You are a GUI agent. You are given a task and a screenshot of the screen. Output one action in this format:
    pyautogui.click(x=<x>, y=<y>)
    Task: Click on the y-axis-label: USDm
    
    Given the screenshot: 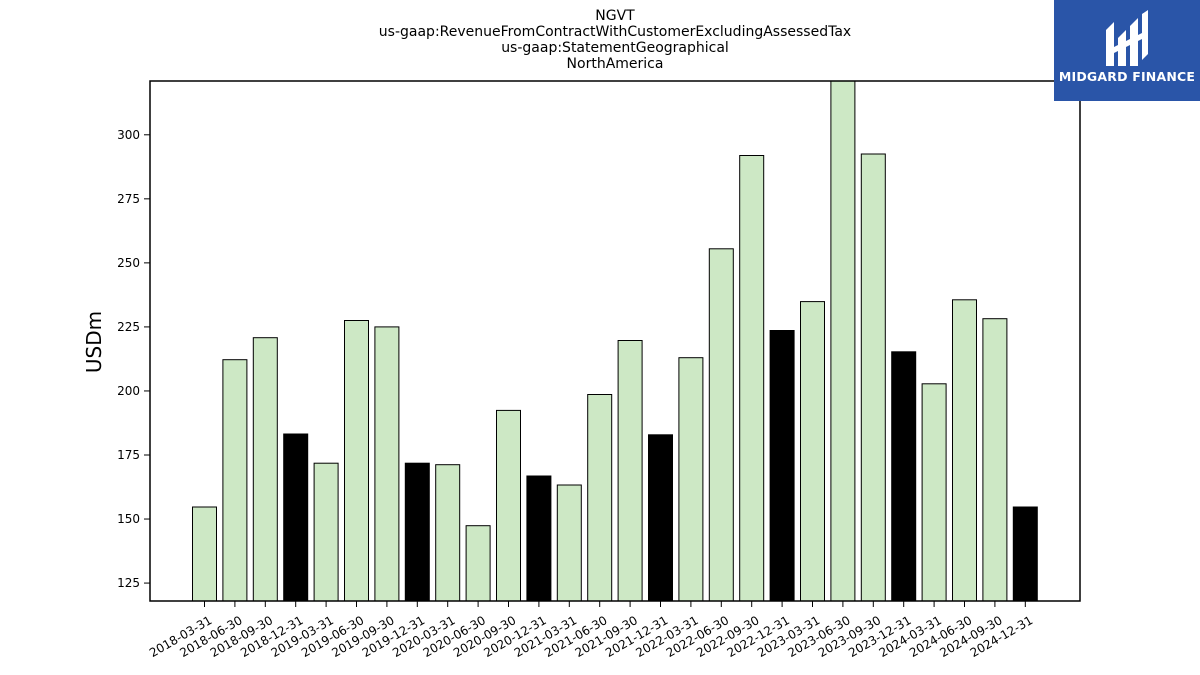 What is the action you would take?
    pyautogui.click(x=94, y=342)
    